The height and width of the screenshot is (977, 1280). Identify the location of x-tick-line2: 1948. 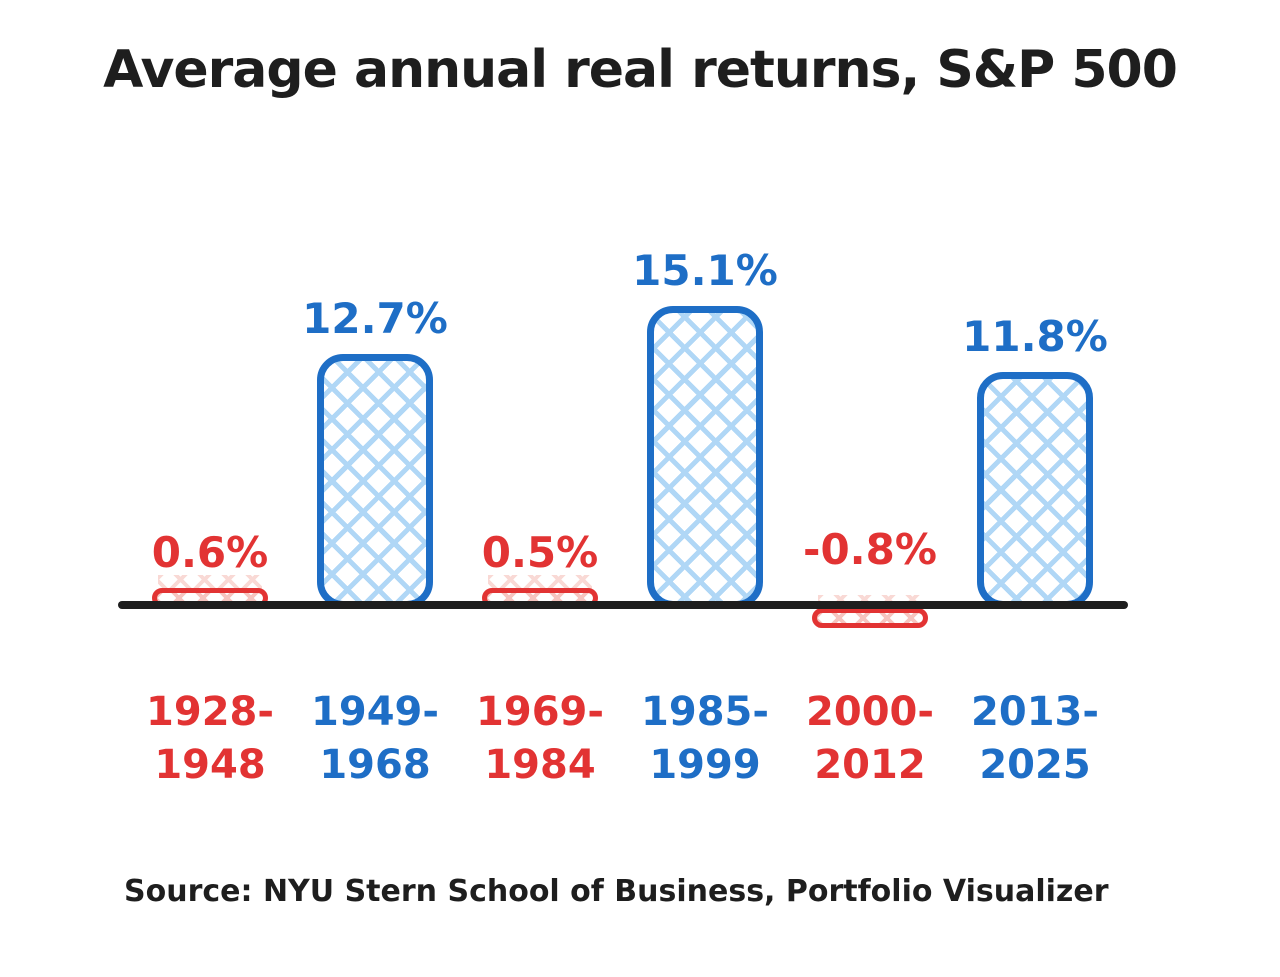
(210, 765).